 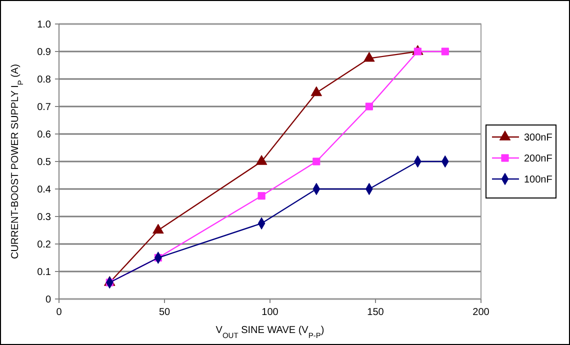 I want to click on y-tick-label: 0.3, so click(x=44, y=217).